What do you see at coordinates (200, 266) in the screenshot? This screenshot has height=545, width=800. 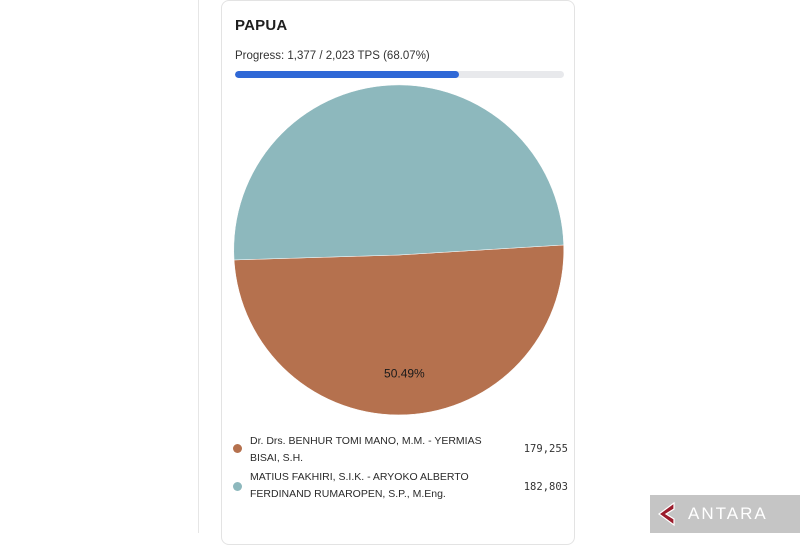 I see `left-panel-edge` at bounding box center [200, 266].